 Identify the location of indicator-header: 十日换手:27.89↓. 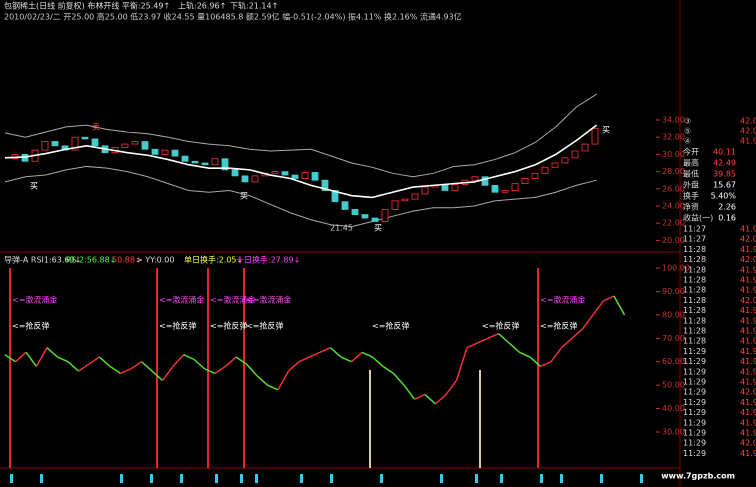
(268, 260).